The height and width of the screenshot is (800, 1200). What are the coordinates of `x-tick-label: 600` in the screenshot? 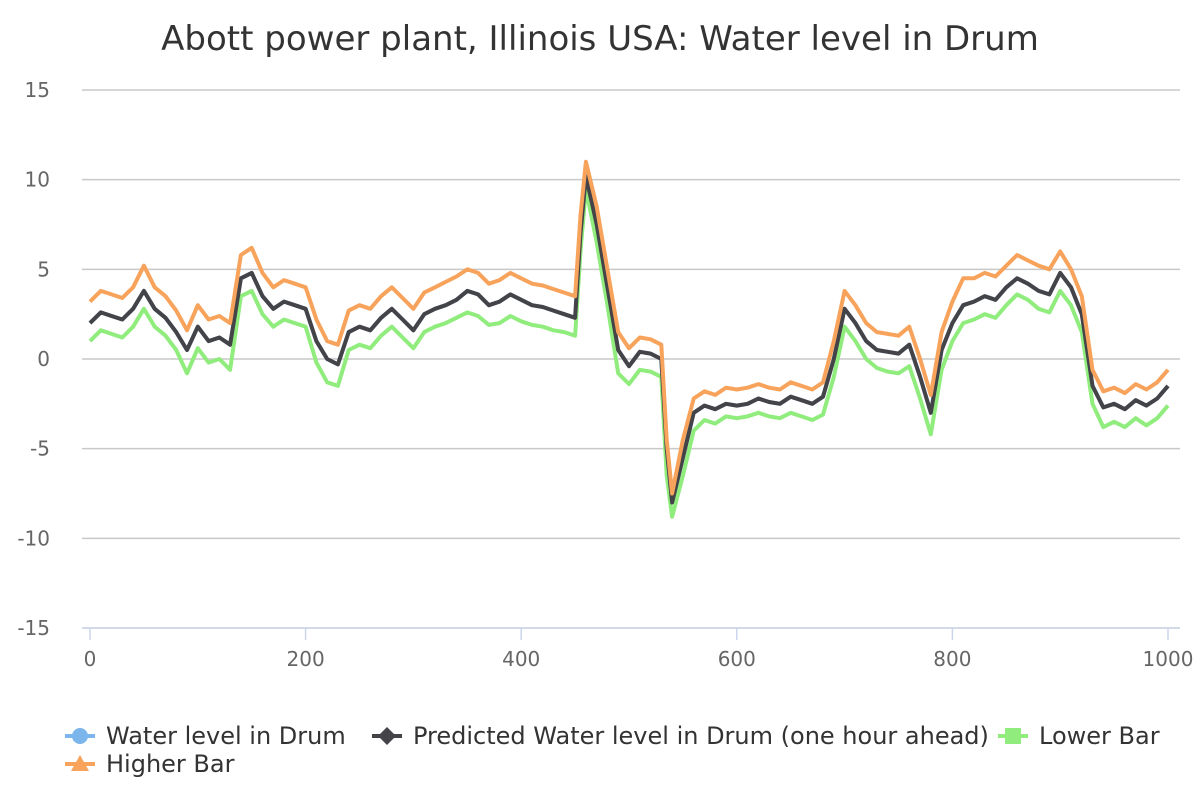 It's located at (737, 659).